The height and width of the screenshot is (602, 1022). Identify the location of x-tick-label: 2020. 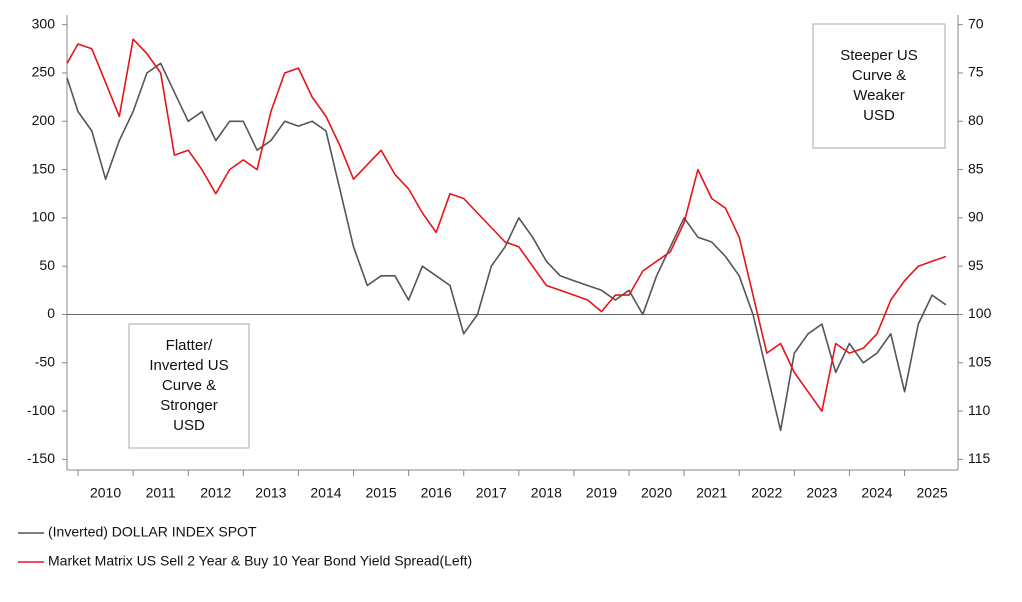
(656, 493).